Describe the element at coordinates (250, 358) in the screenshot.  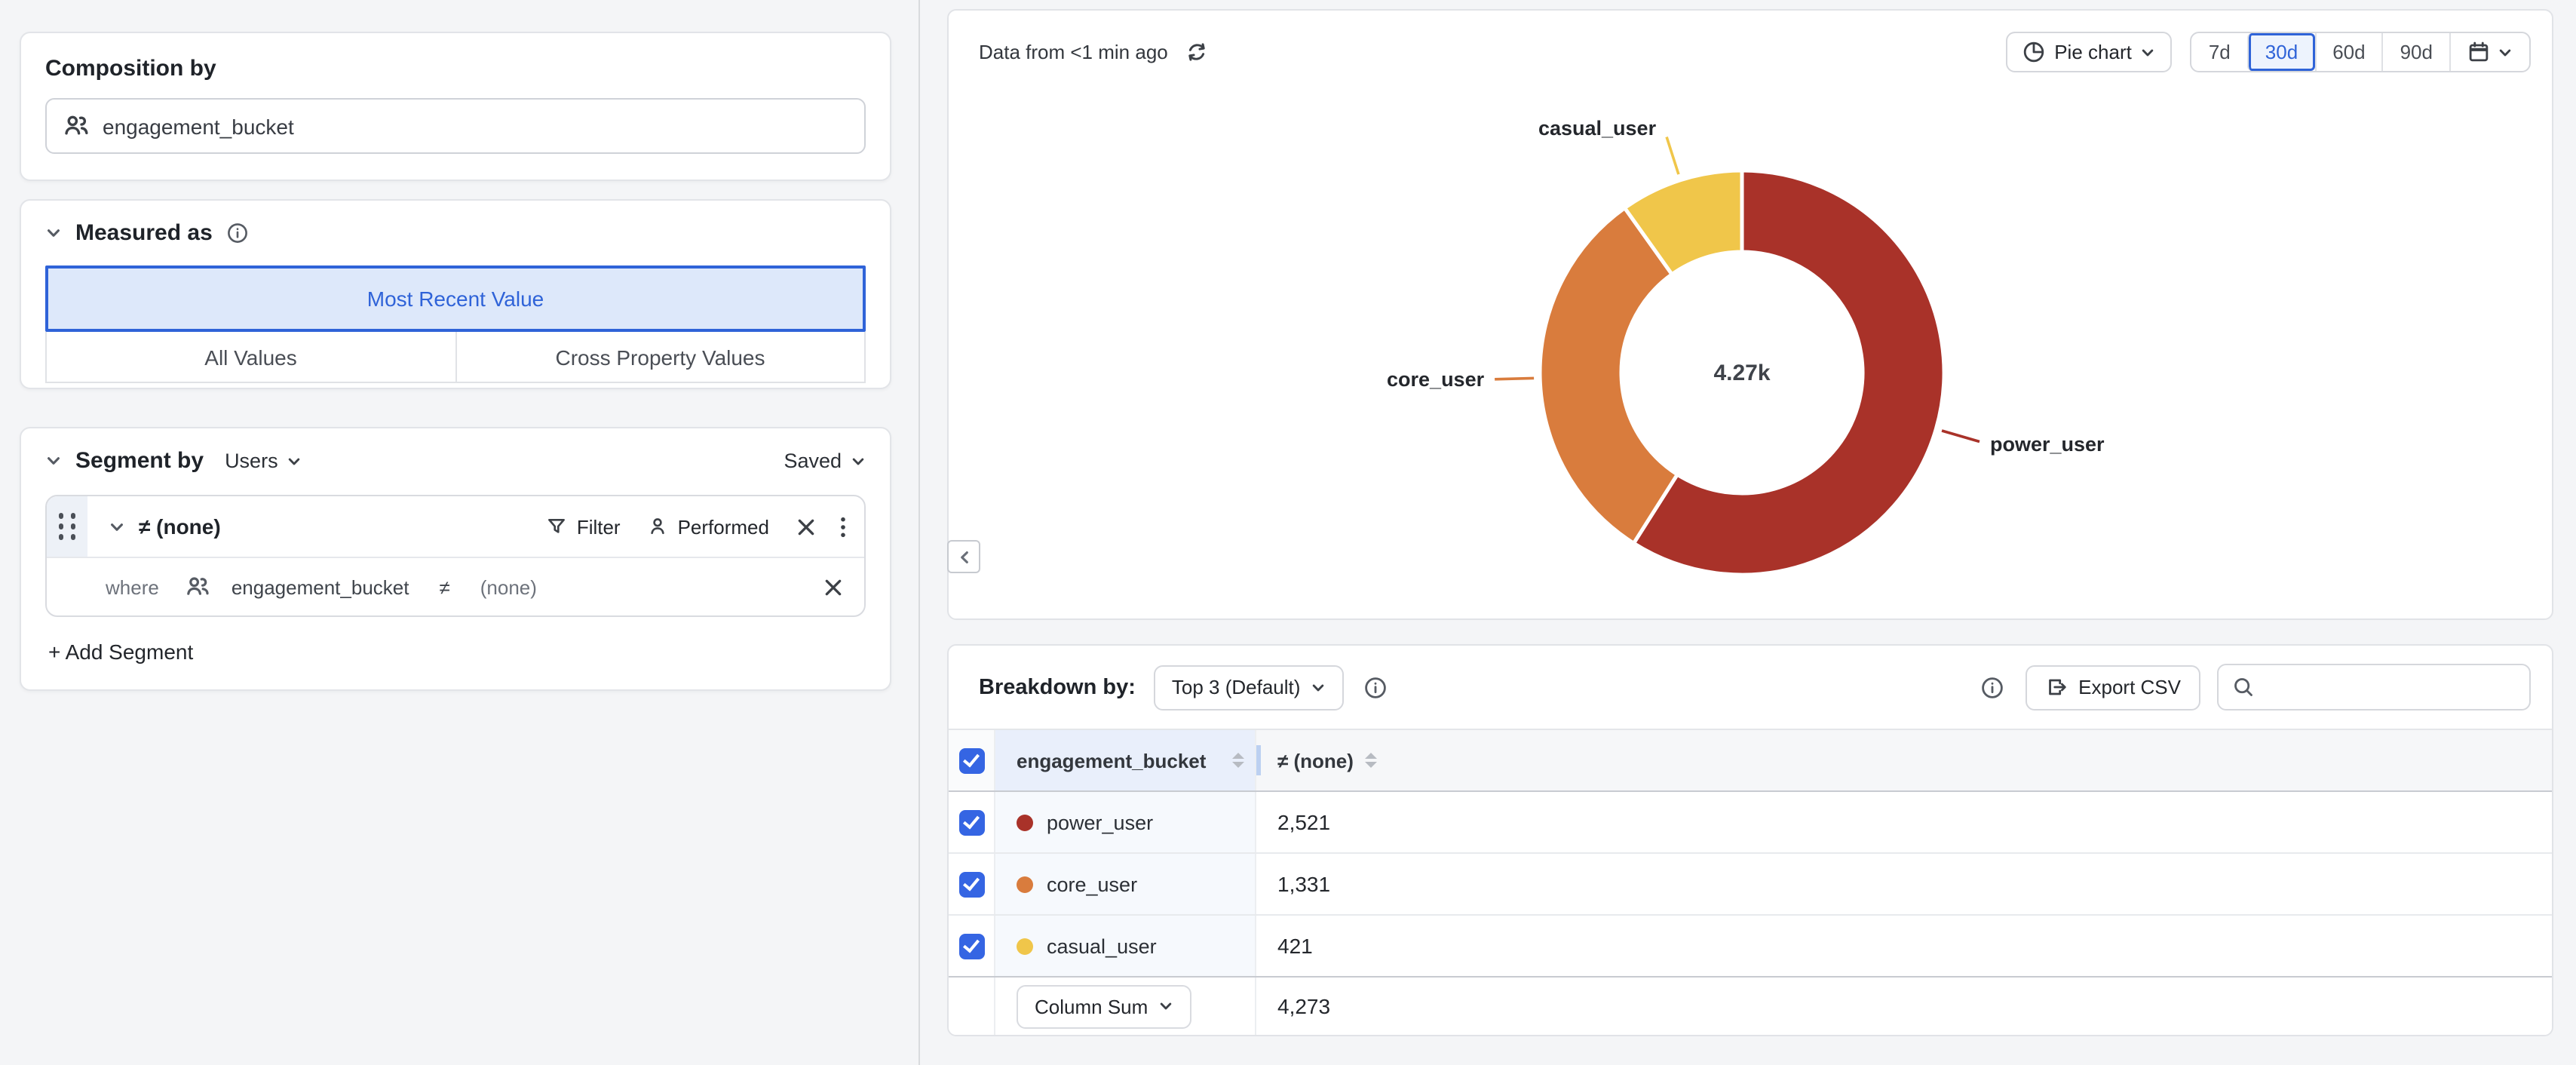
I see `measure-option-all-values: All Values` at that location.